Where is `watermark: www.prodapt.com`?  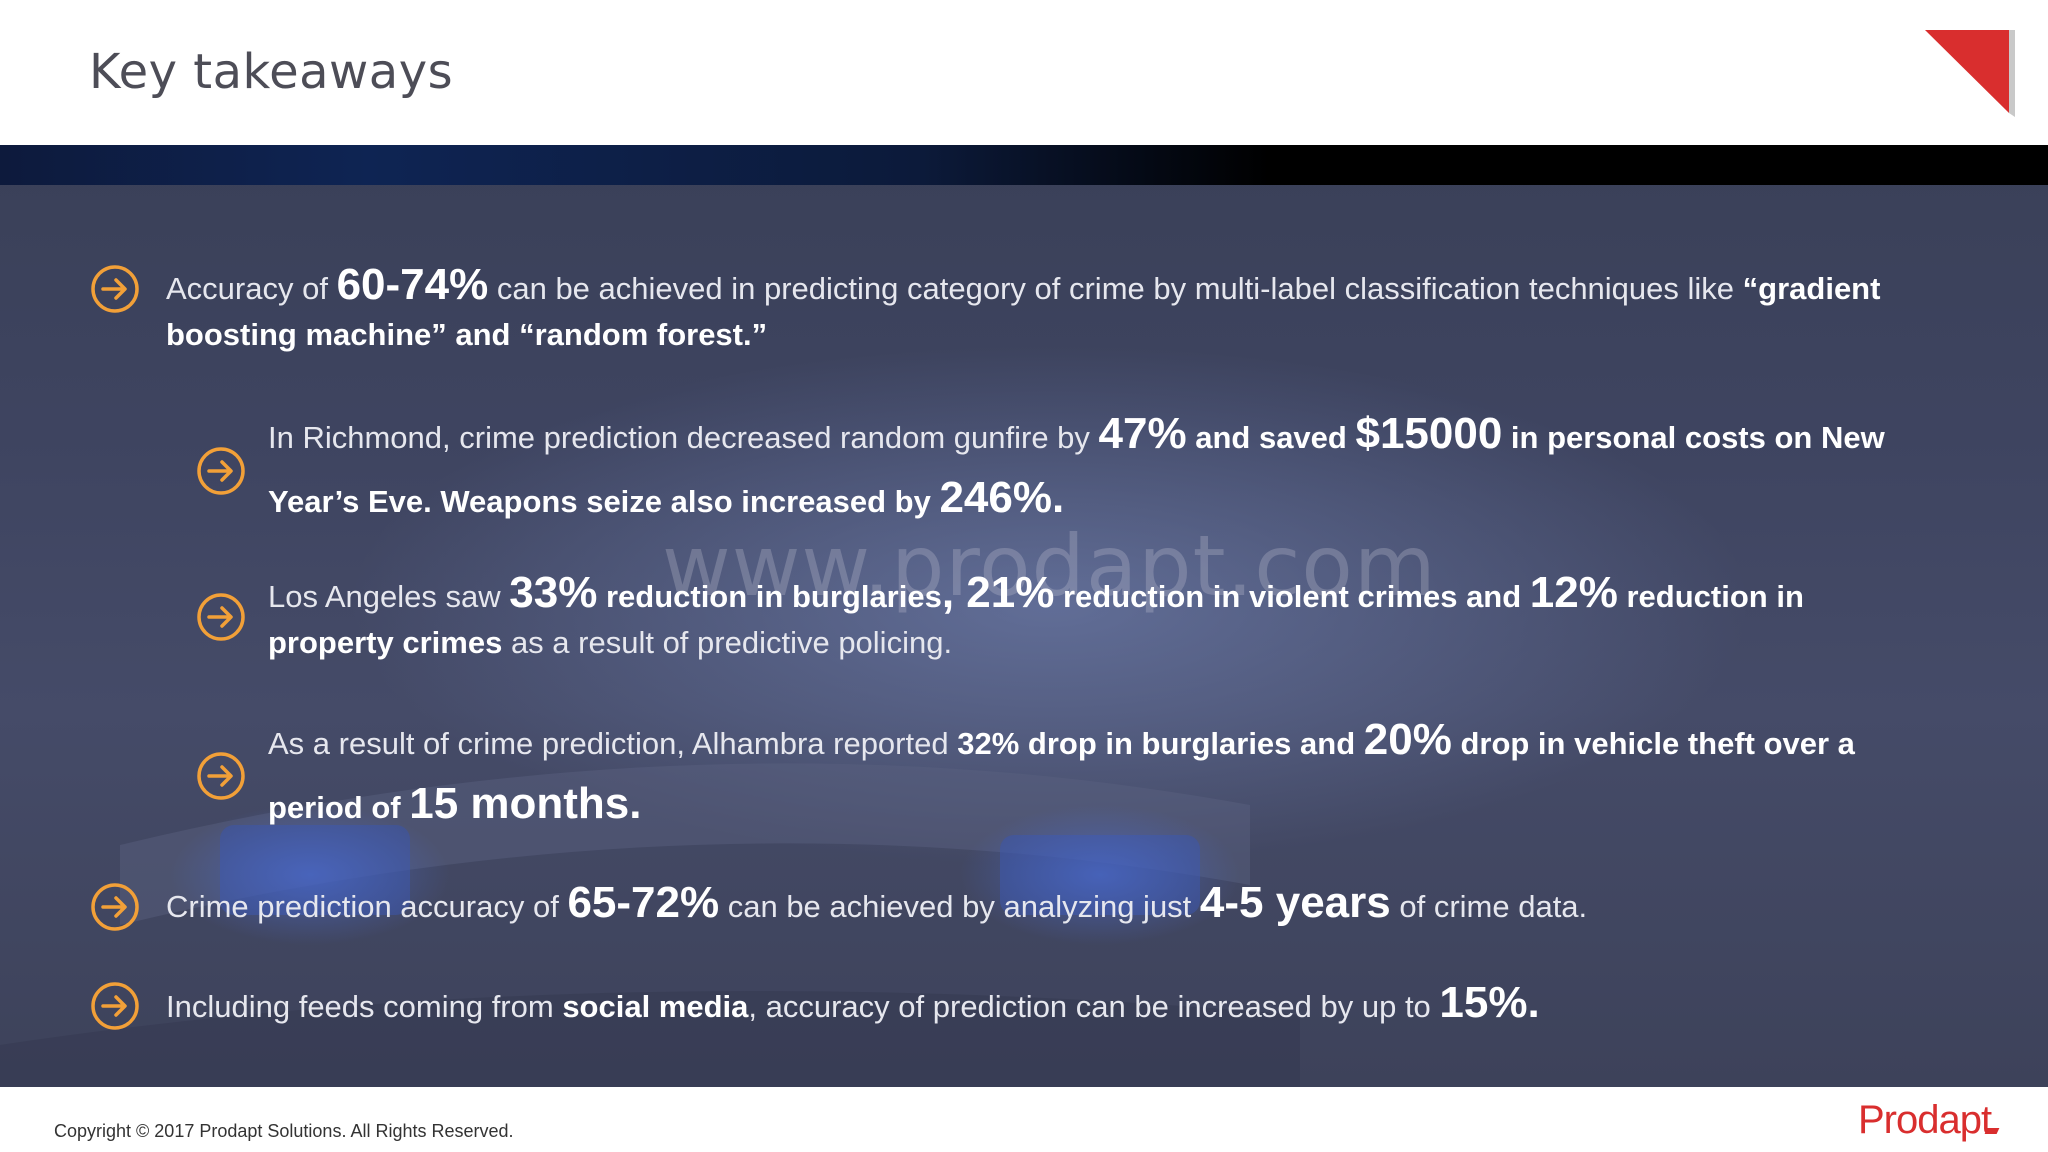
watermark: www.prodapt.com is located at coordinates (1049, 566).